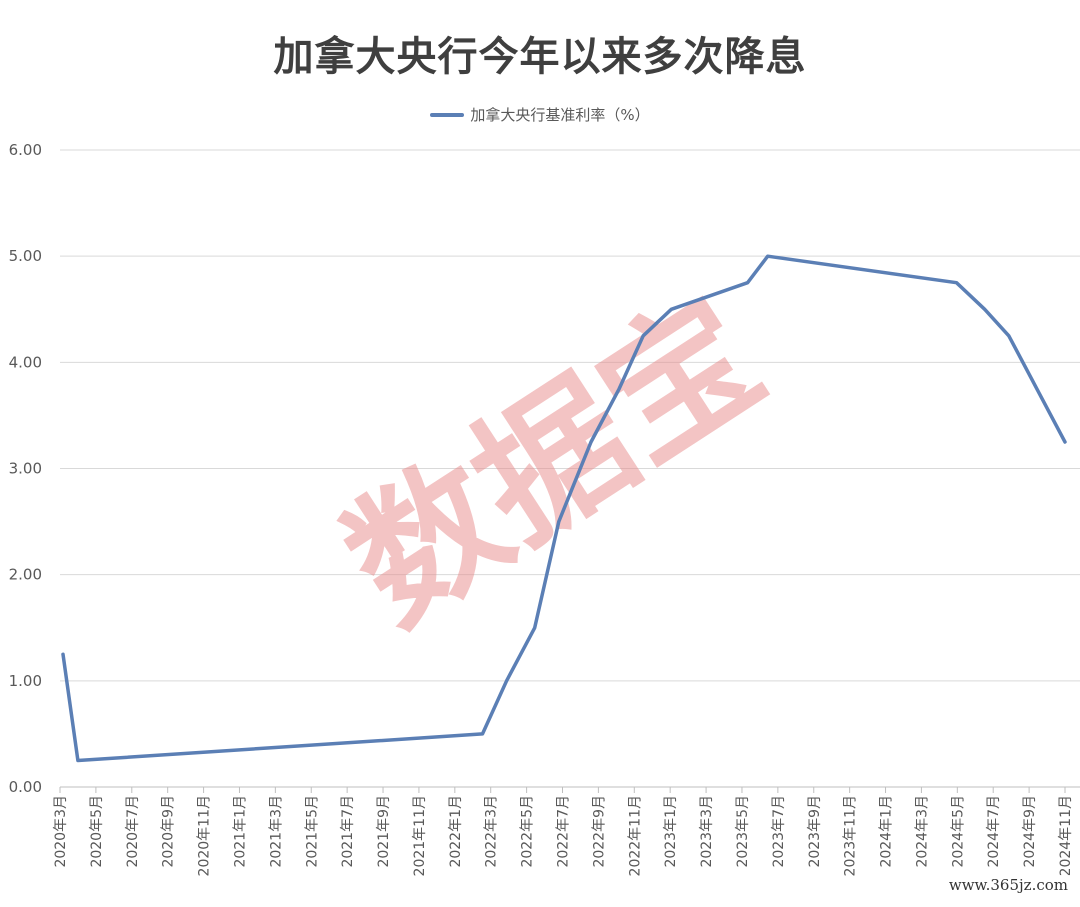 This screenshot has width=1080, height=907. I want to click on x-tick-label: 2024年9月, so click(1030, 831).